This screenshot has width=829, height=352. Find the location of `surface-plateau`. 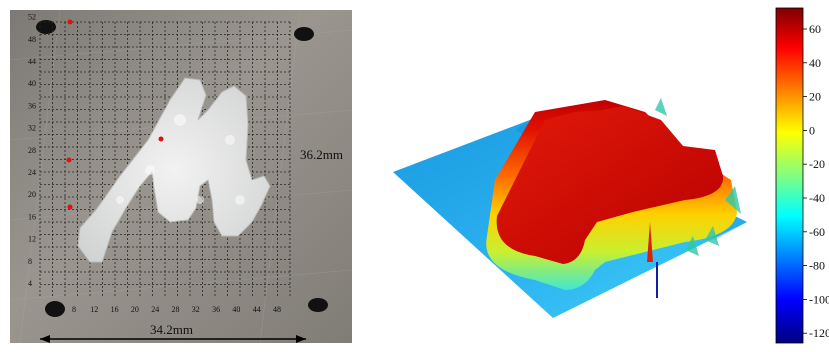

surface-plateau is located at coordinates (610, 185).